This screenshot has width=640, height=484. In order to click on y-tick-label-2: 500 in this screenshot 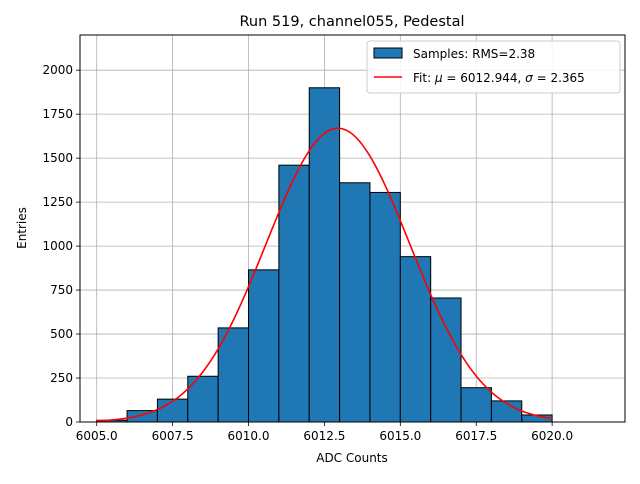, I will do `click(61, 334)`.